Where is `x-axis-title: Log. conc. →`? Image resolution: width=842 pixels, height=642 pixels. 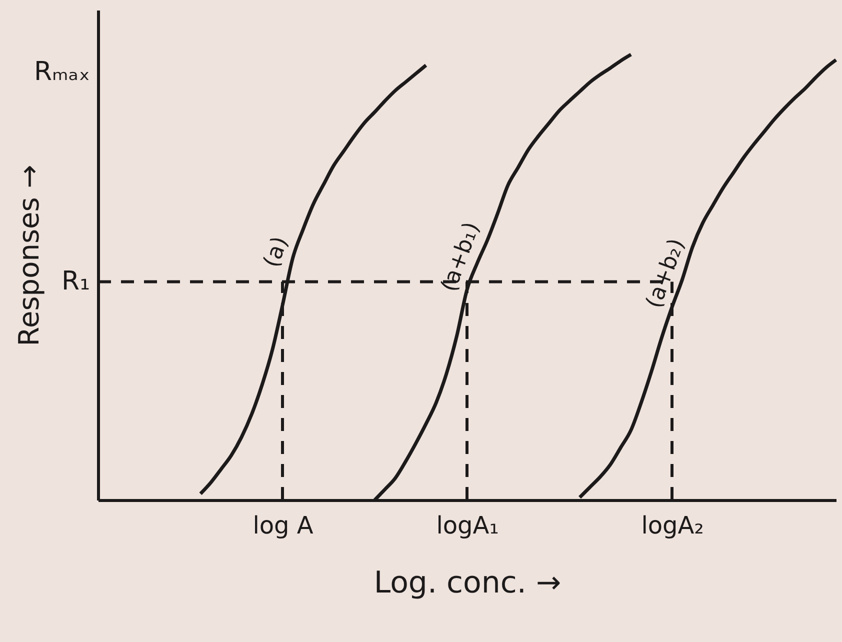
x-axis-title: Log. conc. → is located at coordinates (468, 583).